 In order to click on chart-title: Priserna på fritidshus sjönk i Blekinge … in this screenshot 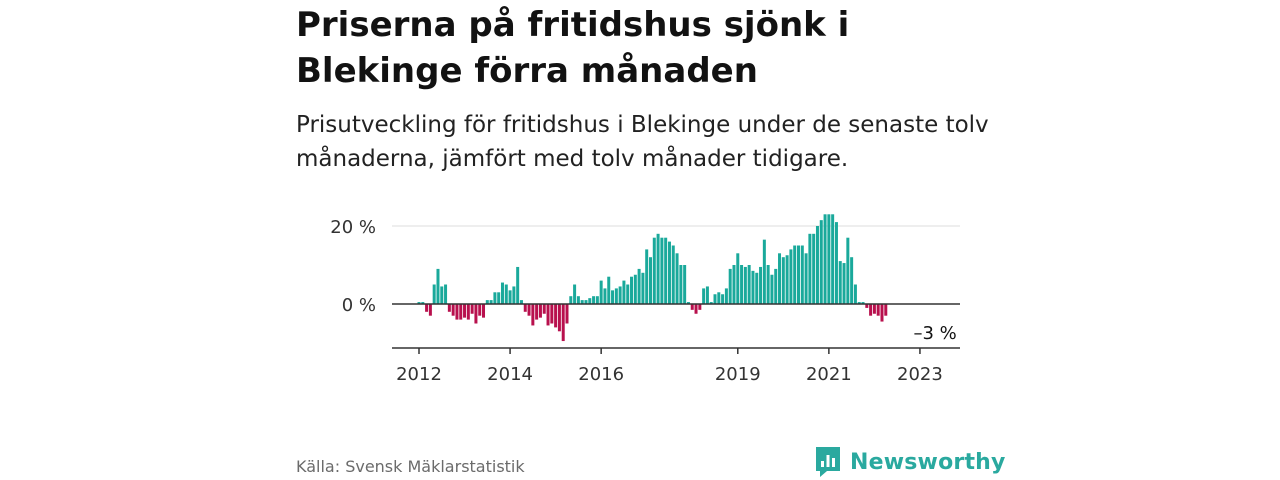, I will do `click(573, 48)`.